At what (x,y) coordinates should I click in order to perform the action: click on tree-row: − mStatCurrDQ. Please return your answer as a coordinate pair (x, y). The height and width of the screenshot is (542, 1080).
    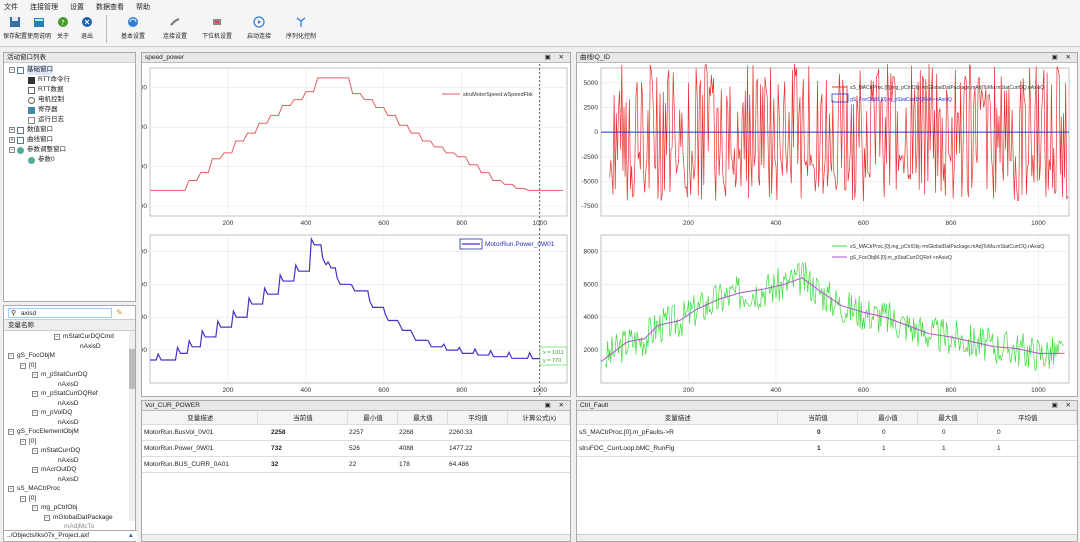
    Looking at the image, I should click on (69, 451).